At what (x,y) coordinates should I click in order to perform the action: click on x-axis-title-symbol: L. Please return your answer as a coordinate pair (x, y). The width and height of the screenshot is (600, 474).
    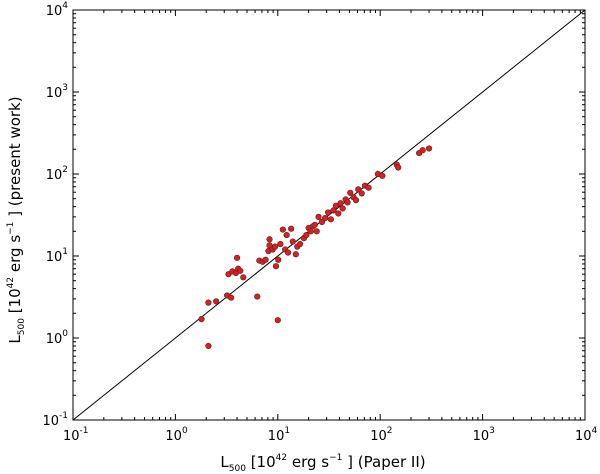
    Looking at the image, I should click on (224, 462).